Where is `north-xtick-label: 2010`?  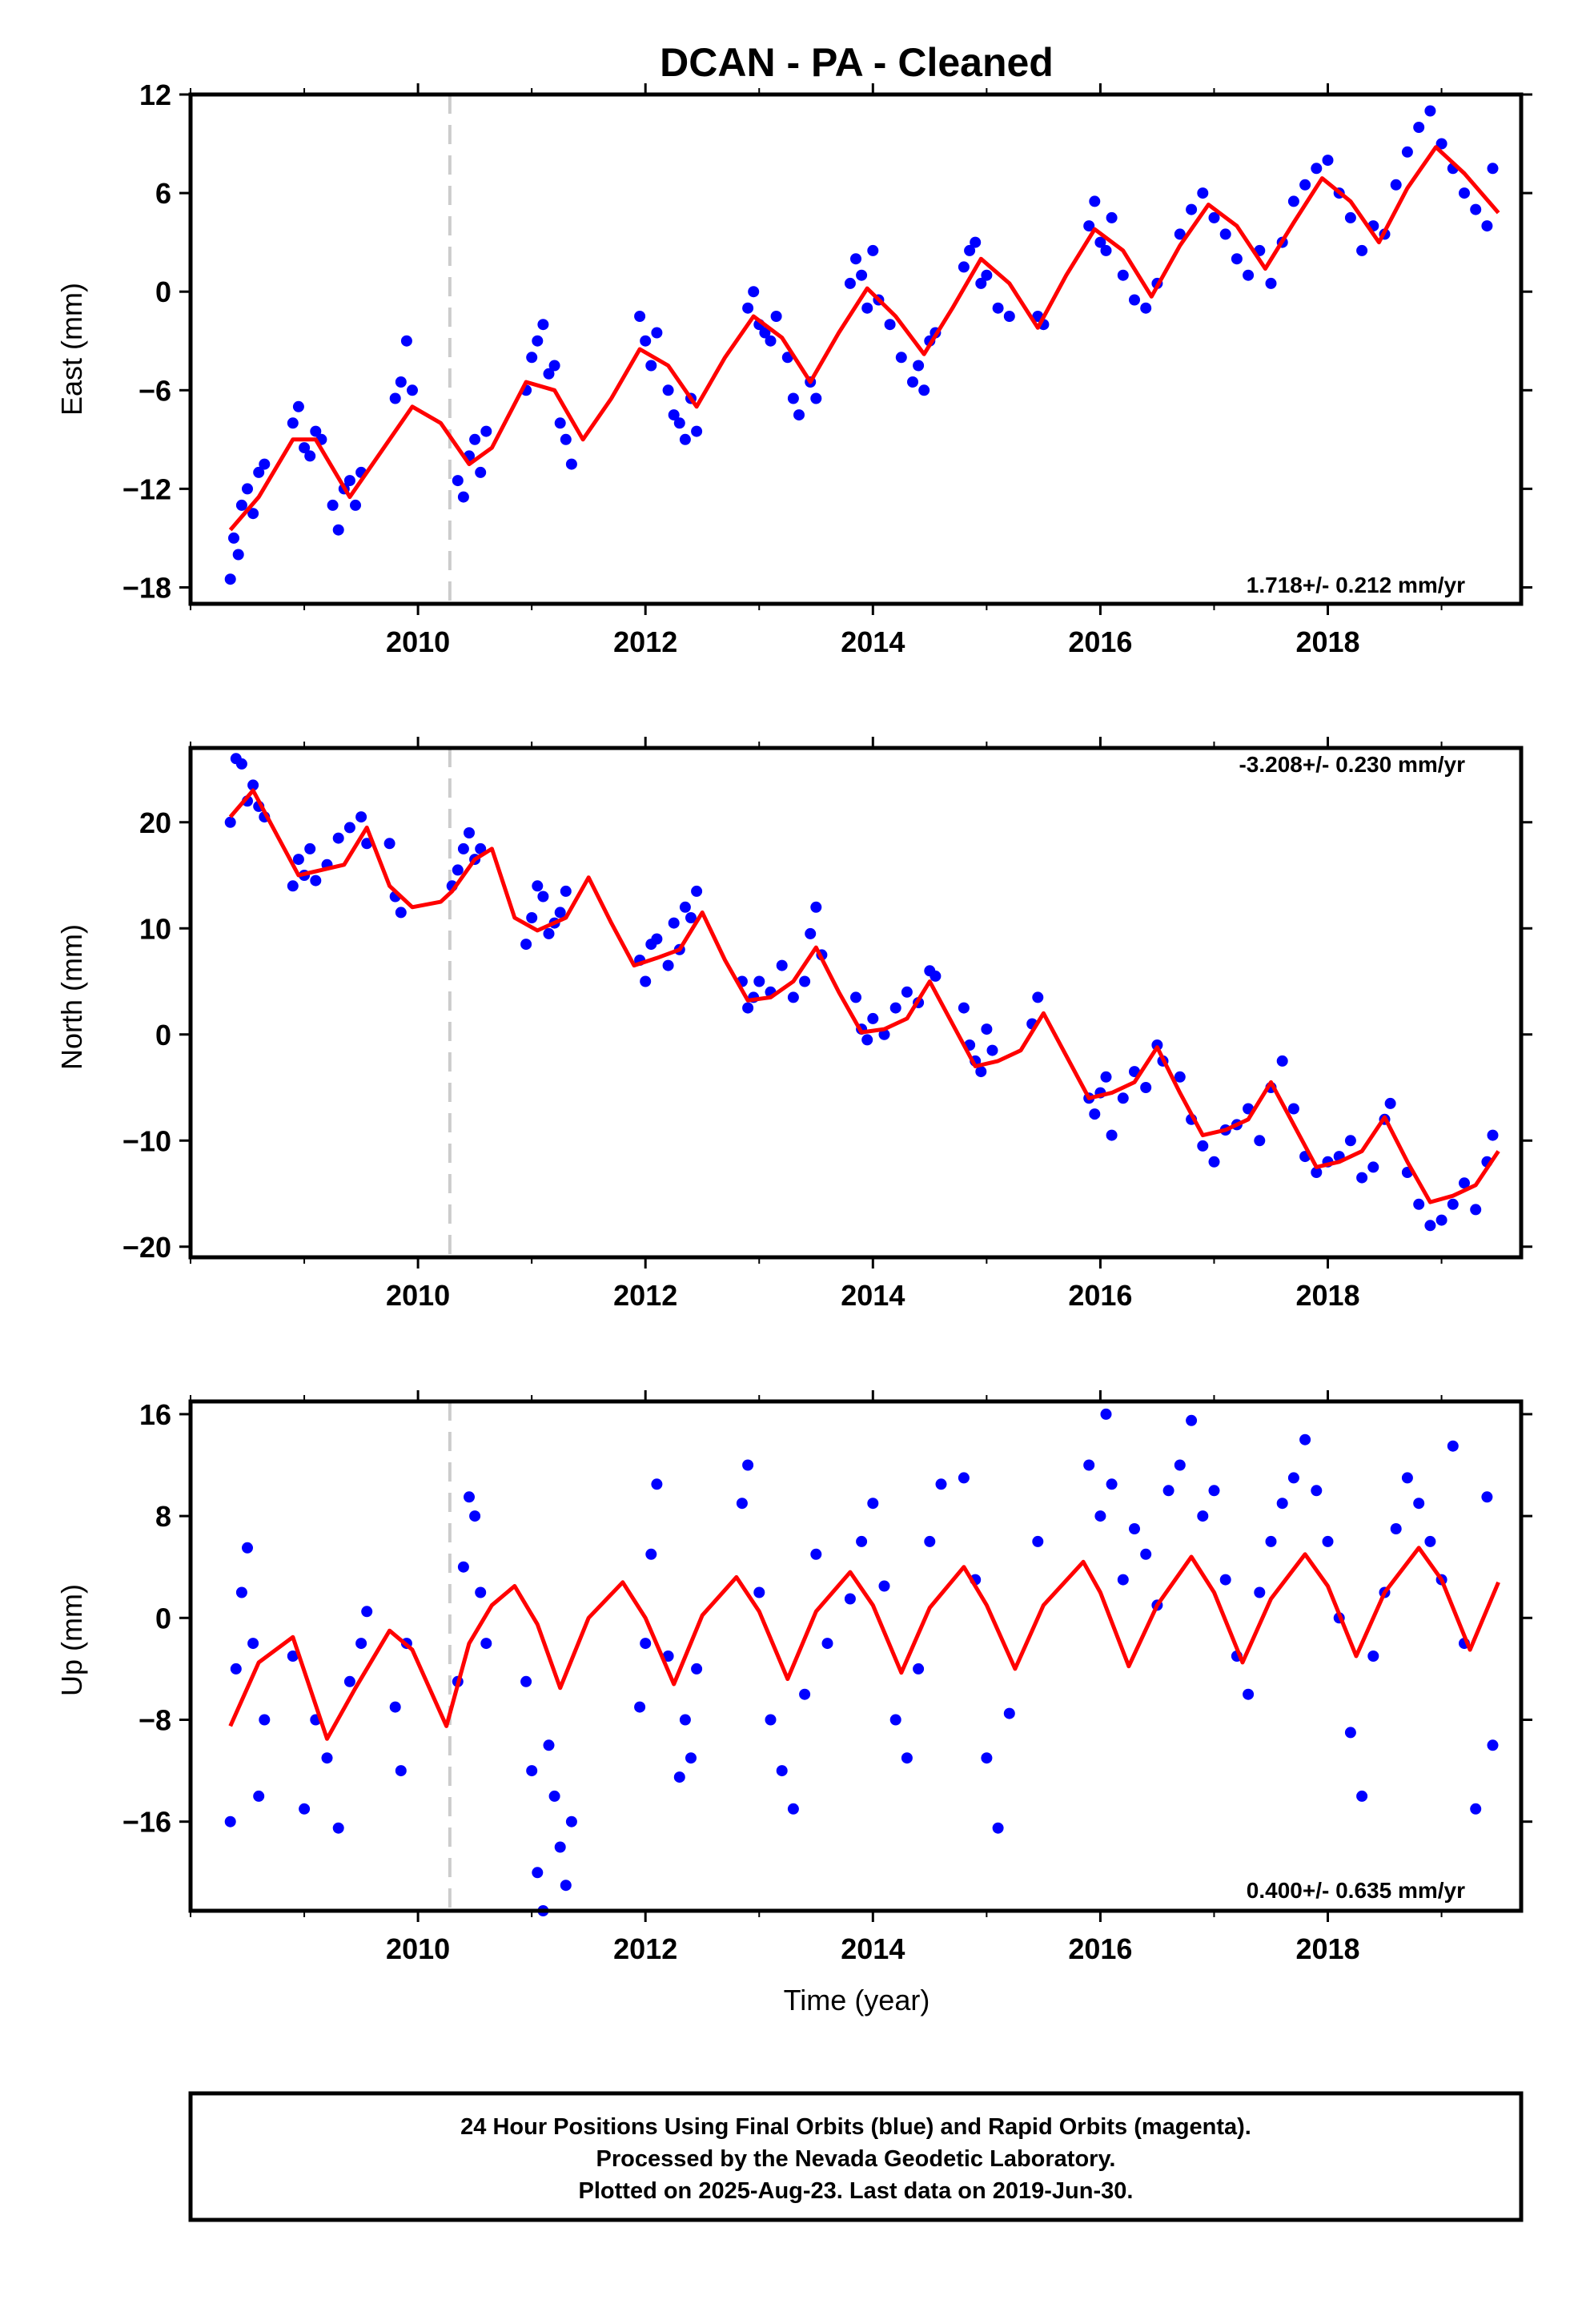
north-xtick-label: 2010 is located at coordinates (418, 1295).